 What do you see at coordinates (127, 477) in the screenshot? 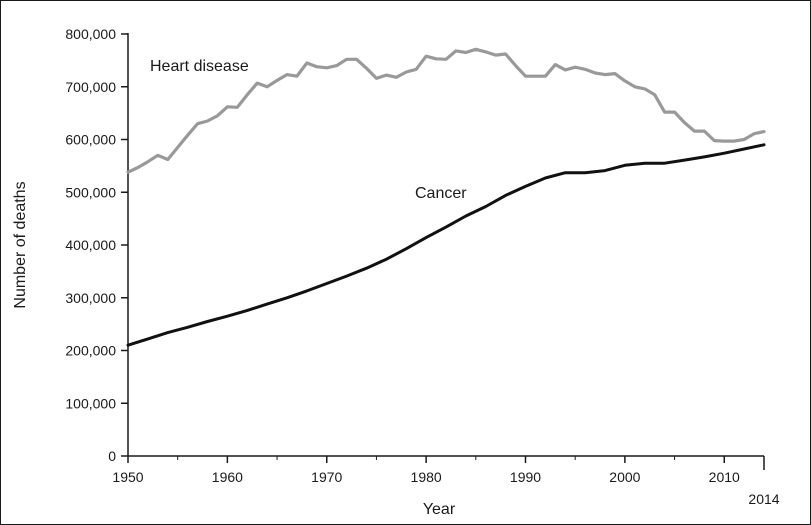
I see `x-tick-label: 1950` at bounding box center [127, 477].